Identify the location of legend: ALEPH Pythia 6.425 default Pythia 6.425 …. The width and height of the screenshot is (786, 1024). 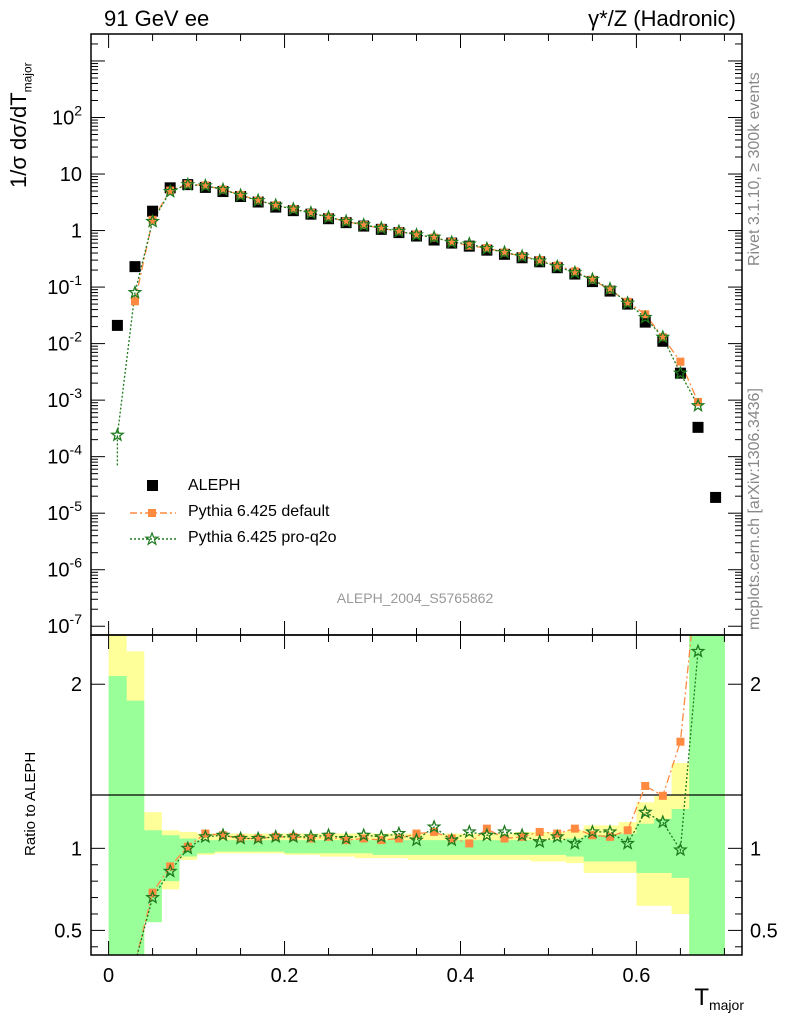
(268, 513).